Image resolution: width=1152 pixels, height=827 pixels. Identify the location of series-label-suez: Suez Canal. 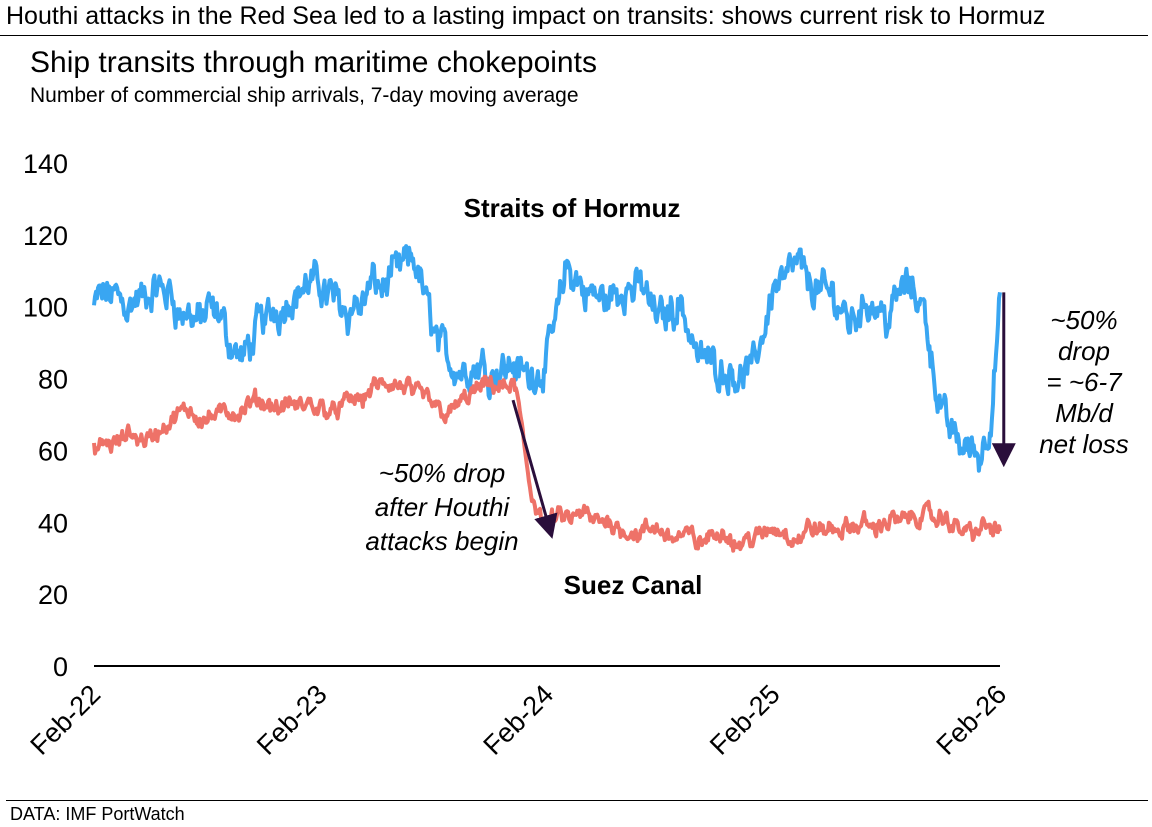
(633, 585).